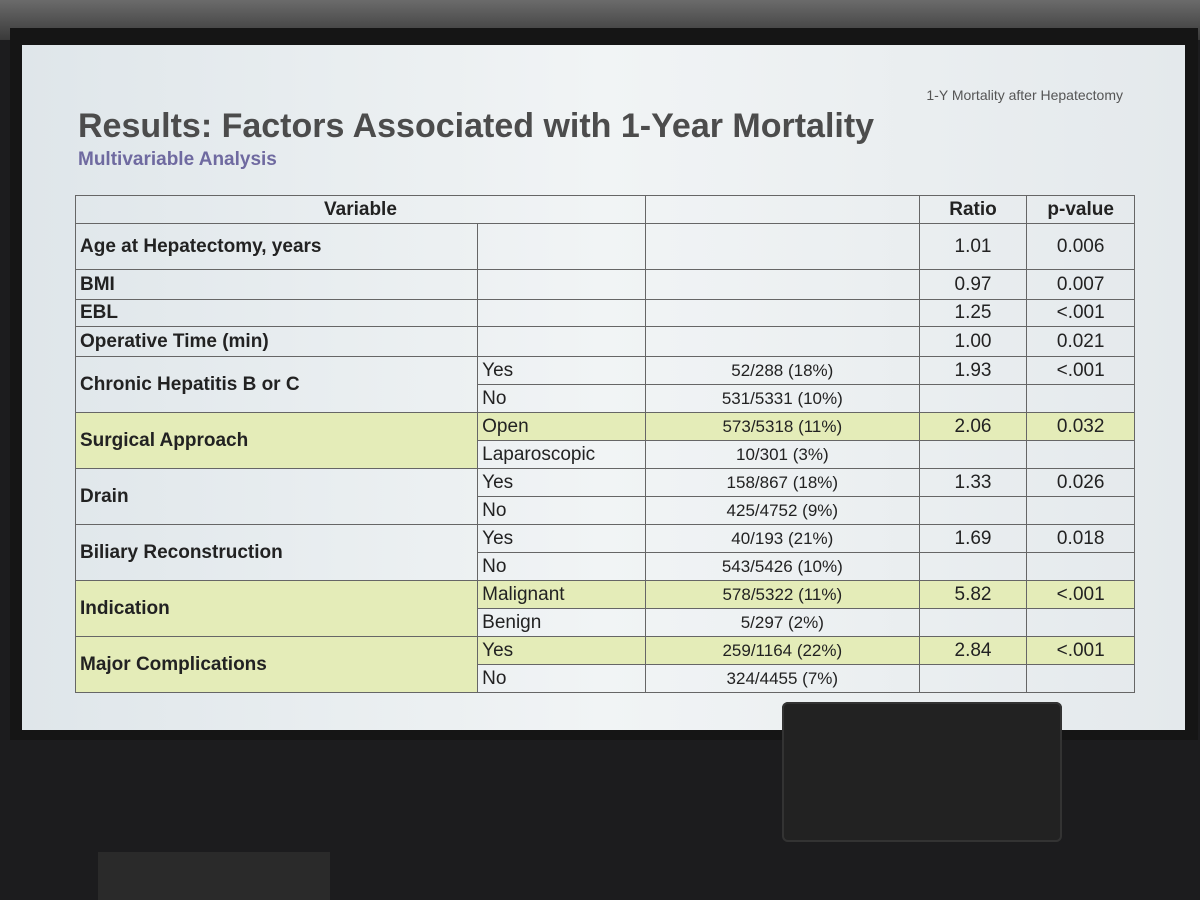 The width and height of the screenshot is (1200, 900). I want to click on table-row: Operative Time (min) 1.00 0.021, so click(604, 341).